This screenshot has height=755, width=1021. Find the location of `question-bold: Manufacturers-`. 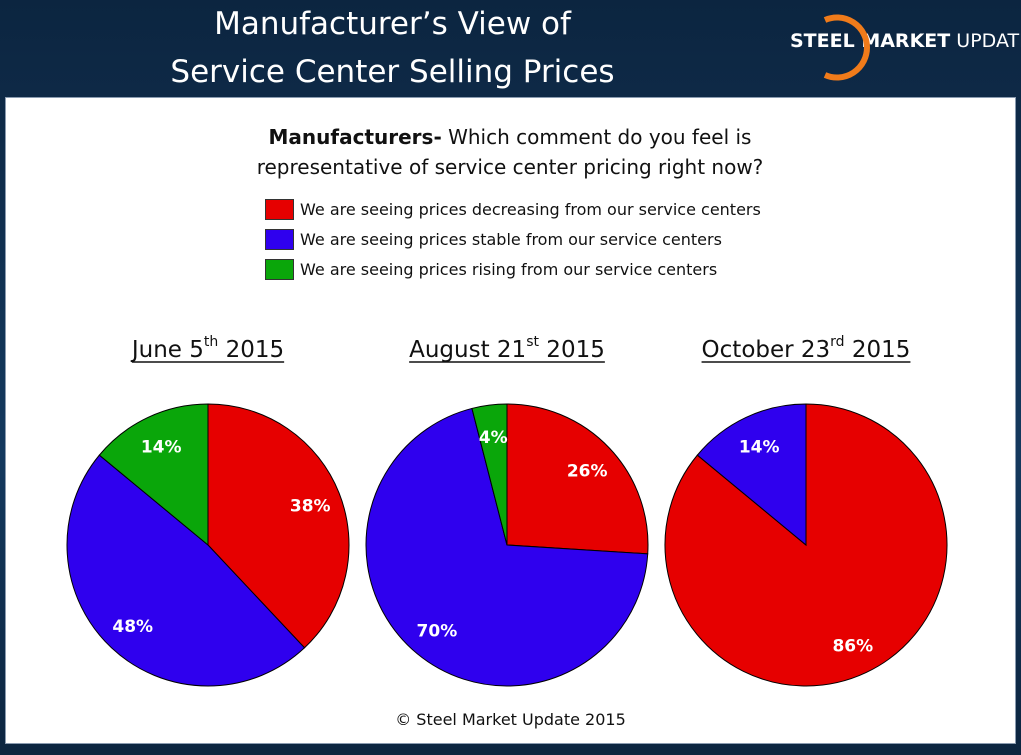

question-bold: Manufacturers- is located at coordinates (355, 137).